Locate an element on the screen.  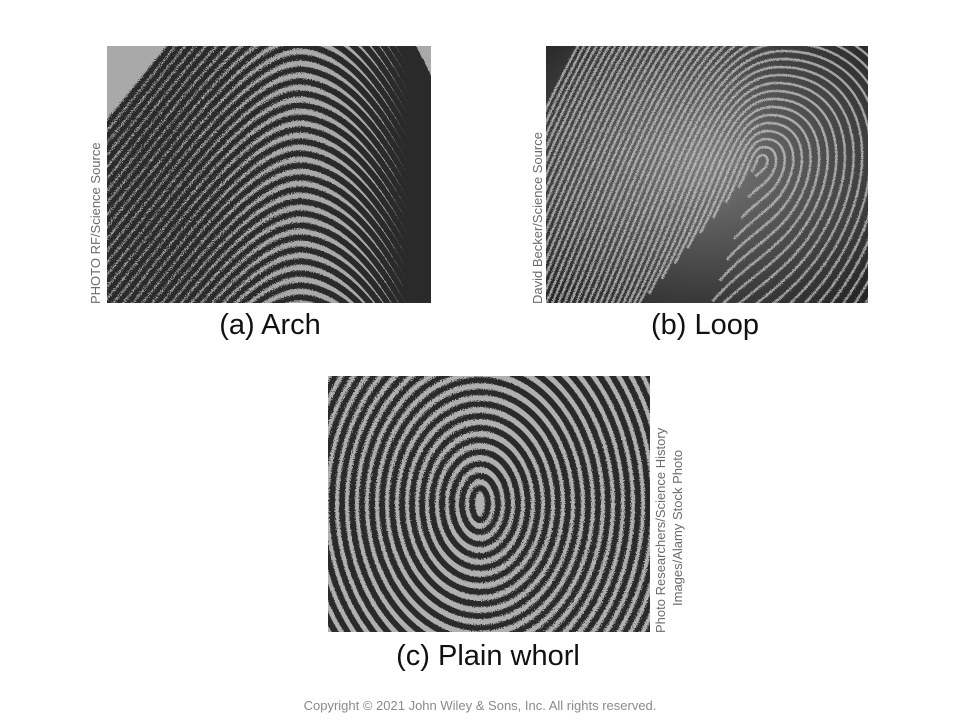
photo-credit-arch: PHOTO RF/Science Source is located at coordinates (95, 223).